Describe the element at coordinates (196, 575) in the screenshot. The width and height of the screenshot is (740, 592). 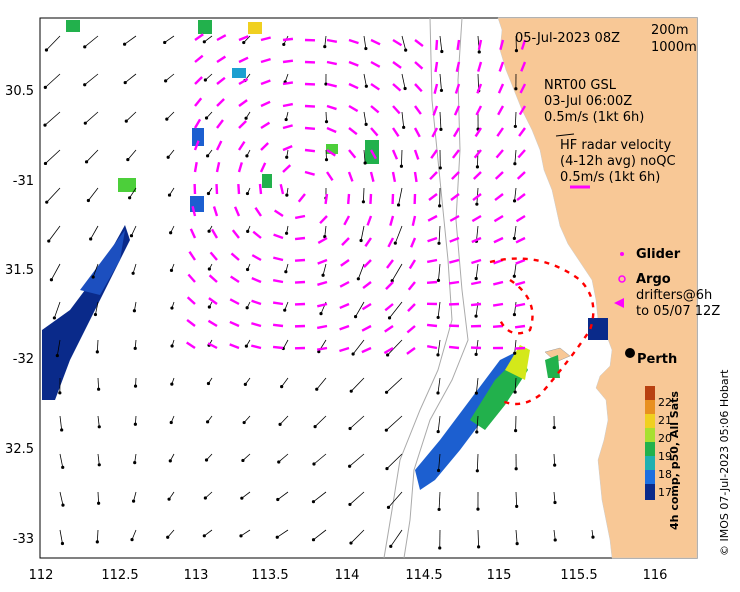
I see `lon-tick: 113` at that location.